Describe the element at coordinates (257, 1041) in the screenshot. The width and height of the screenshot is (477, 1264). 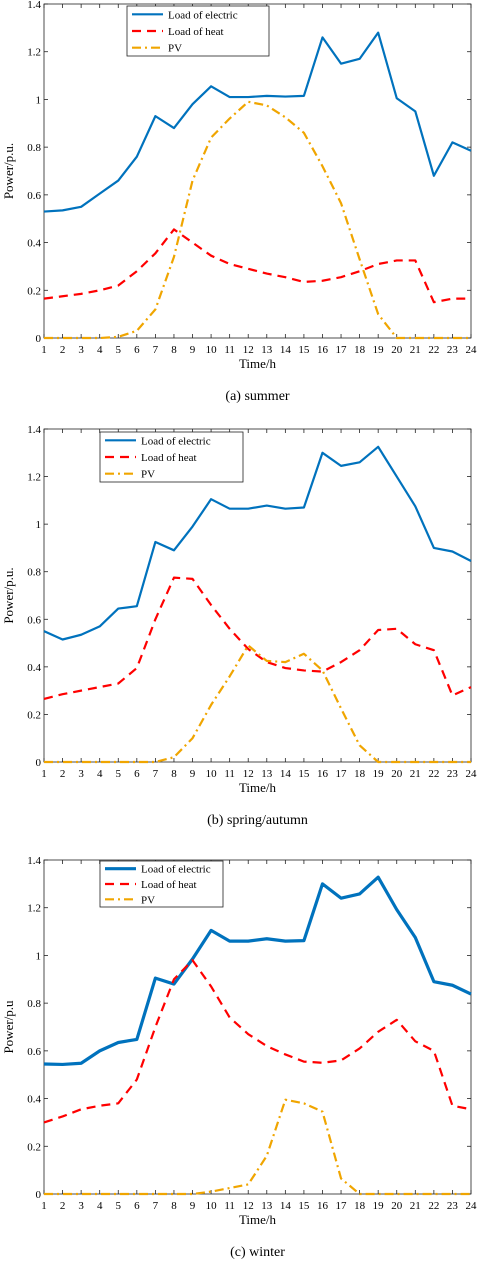
I see `series-line-load-of-heat` at that location.